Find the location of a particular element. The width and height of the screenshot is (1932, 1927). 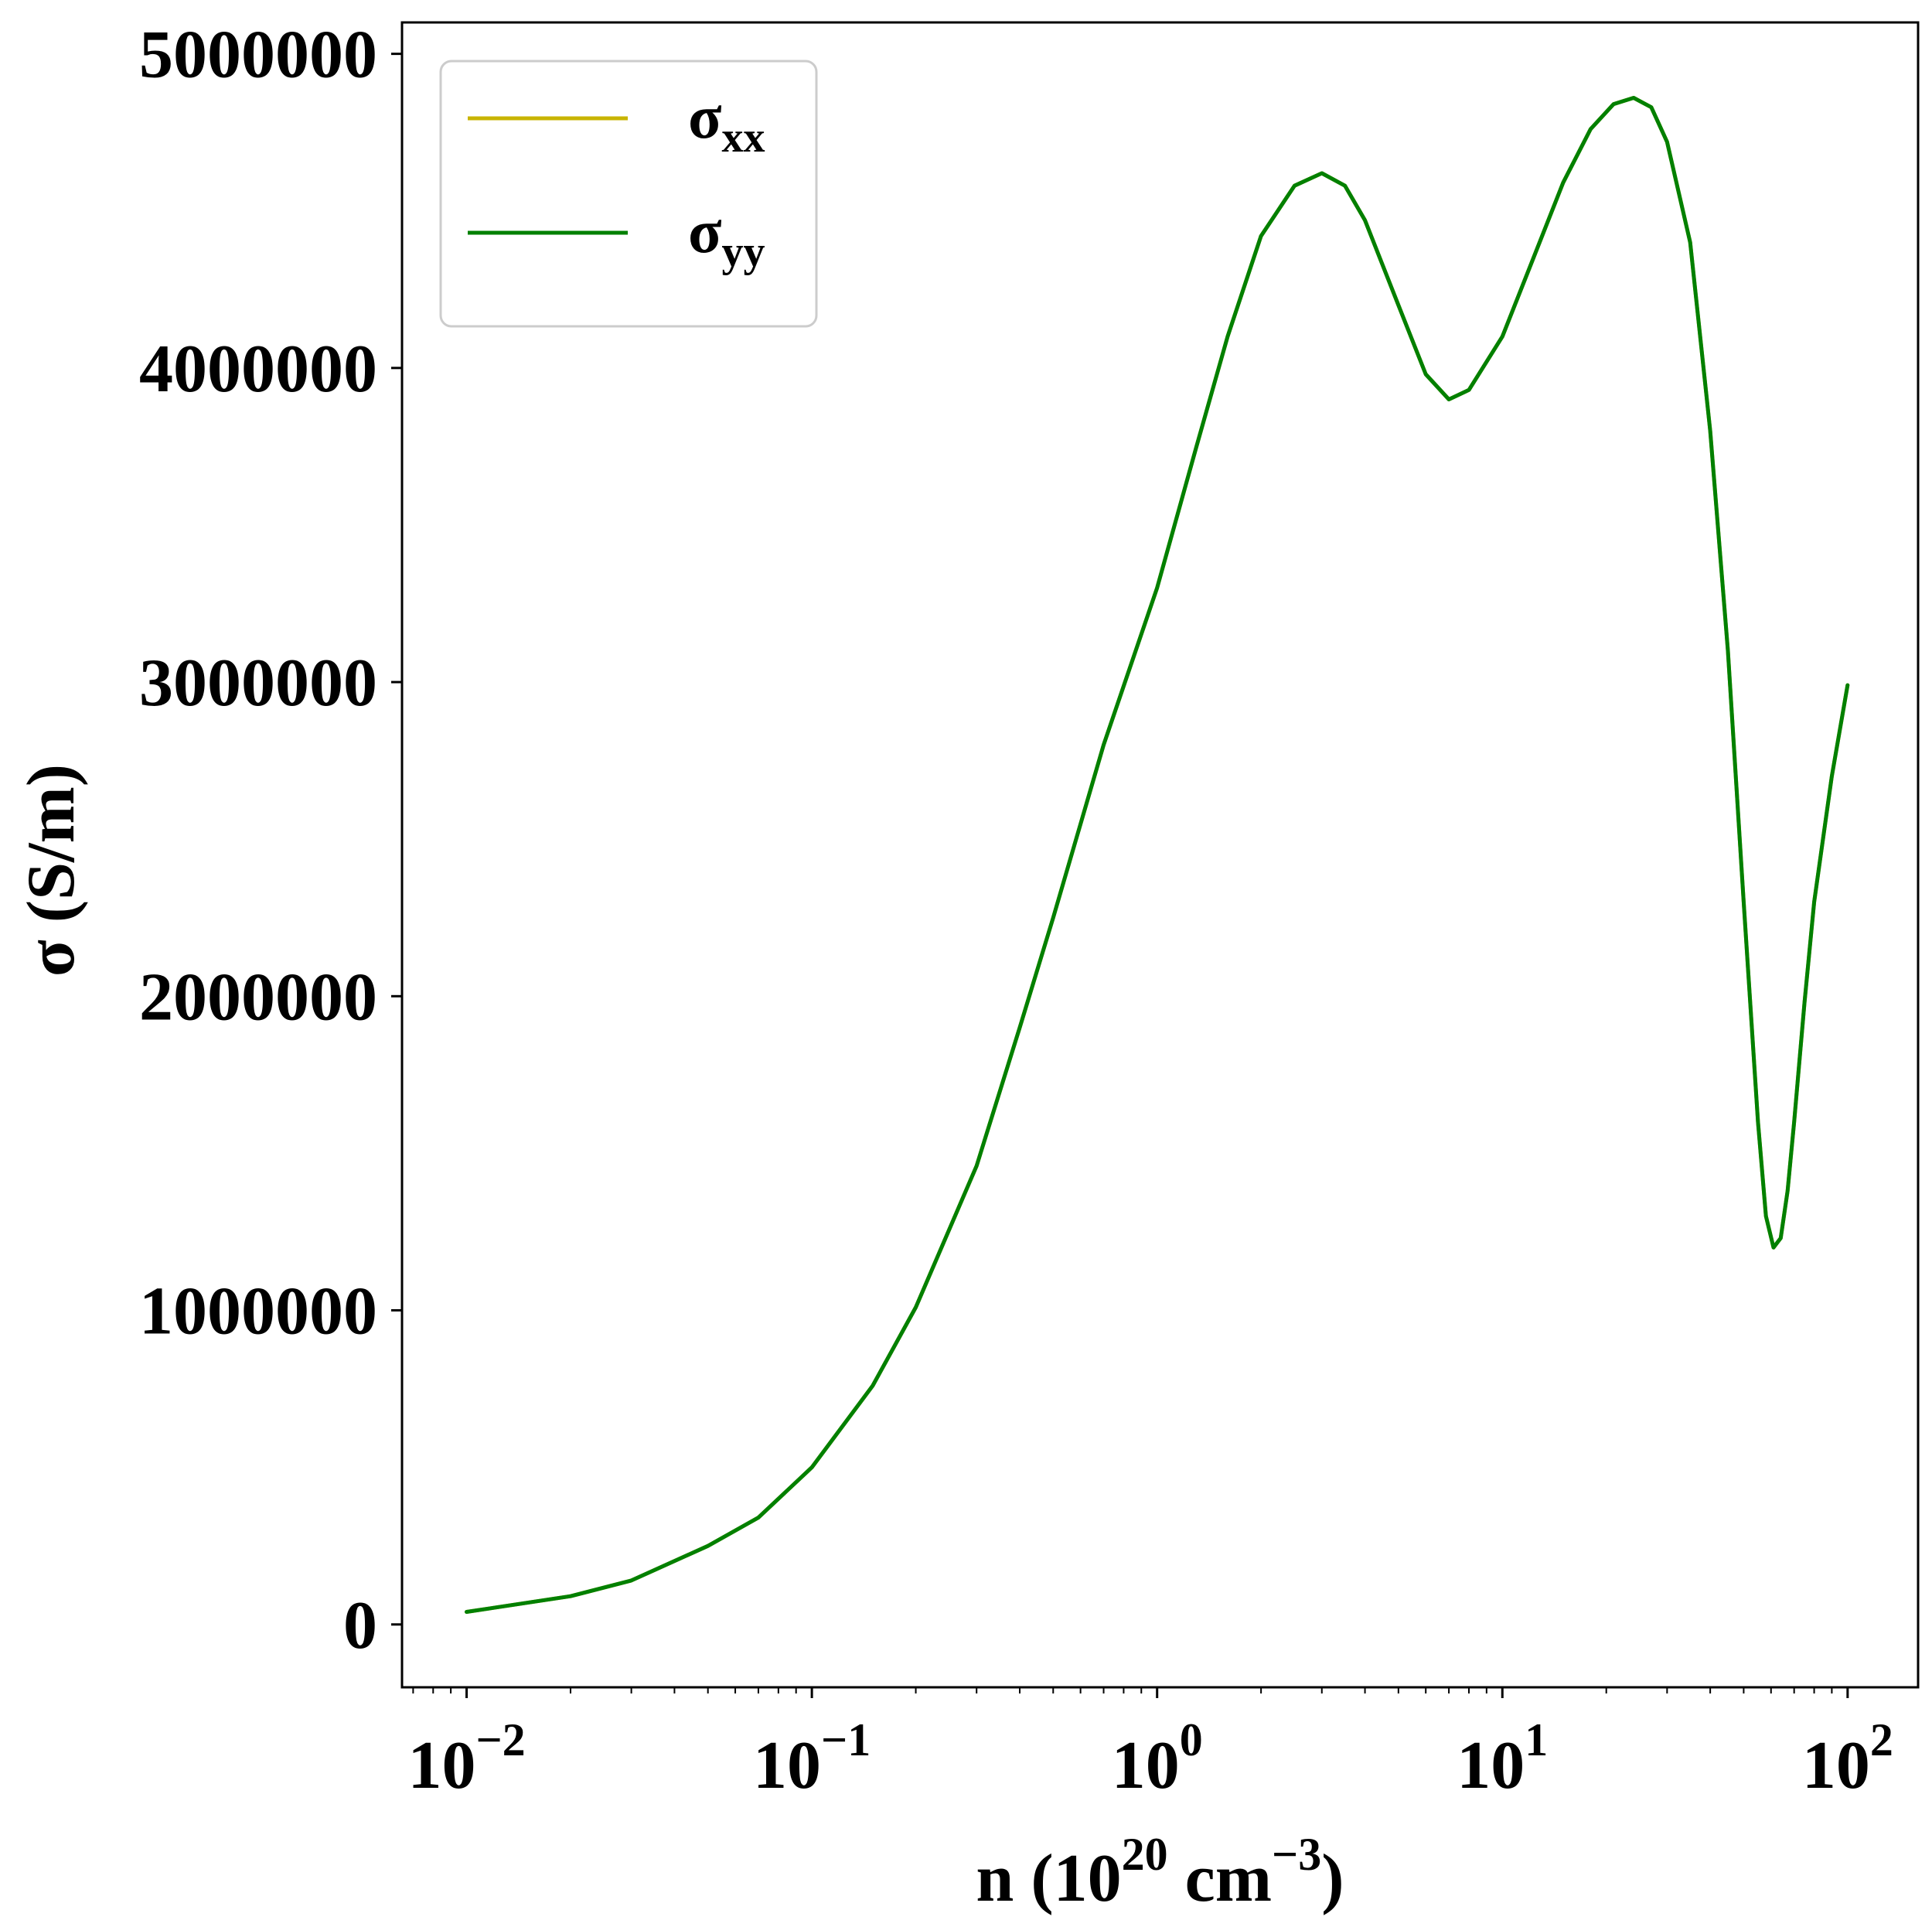

legend-box is located at coordinates (628, 194).